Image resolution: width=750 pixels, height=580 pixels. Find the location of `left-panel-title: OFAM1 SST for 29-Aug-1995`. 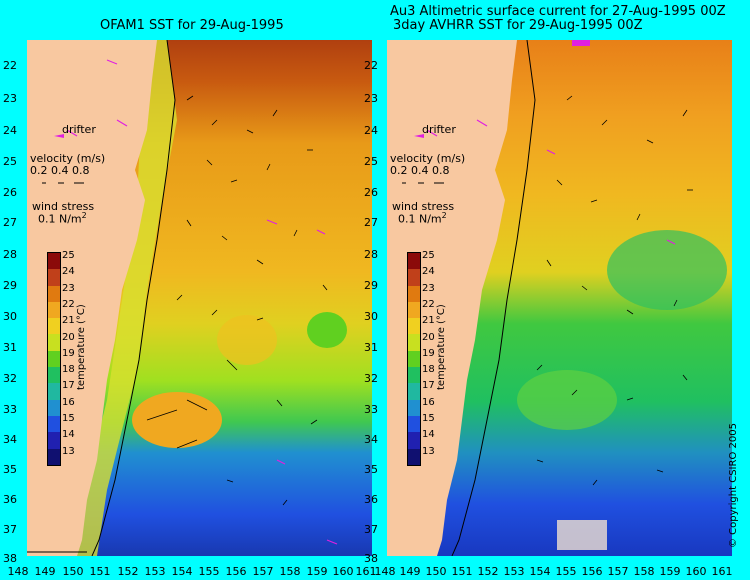

left-panel-title: OFAM1 SST for 29-Aug-1995 is located at coordinates (192, 25).